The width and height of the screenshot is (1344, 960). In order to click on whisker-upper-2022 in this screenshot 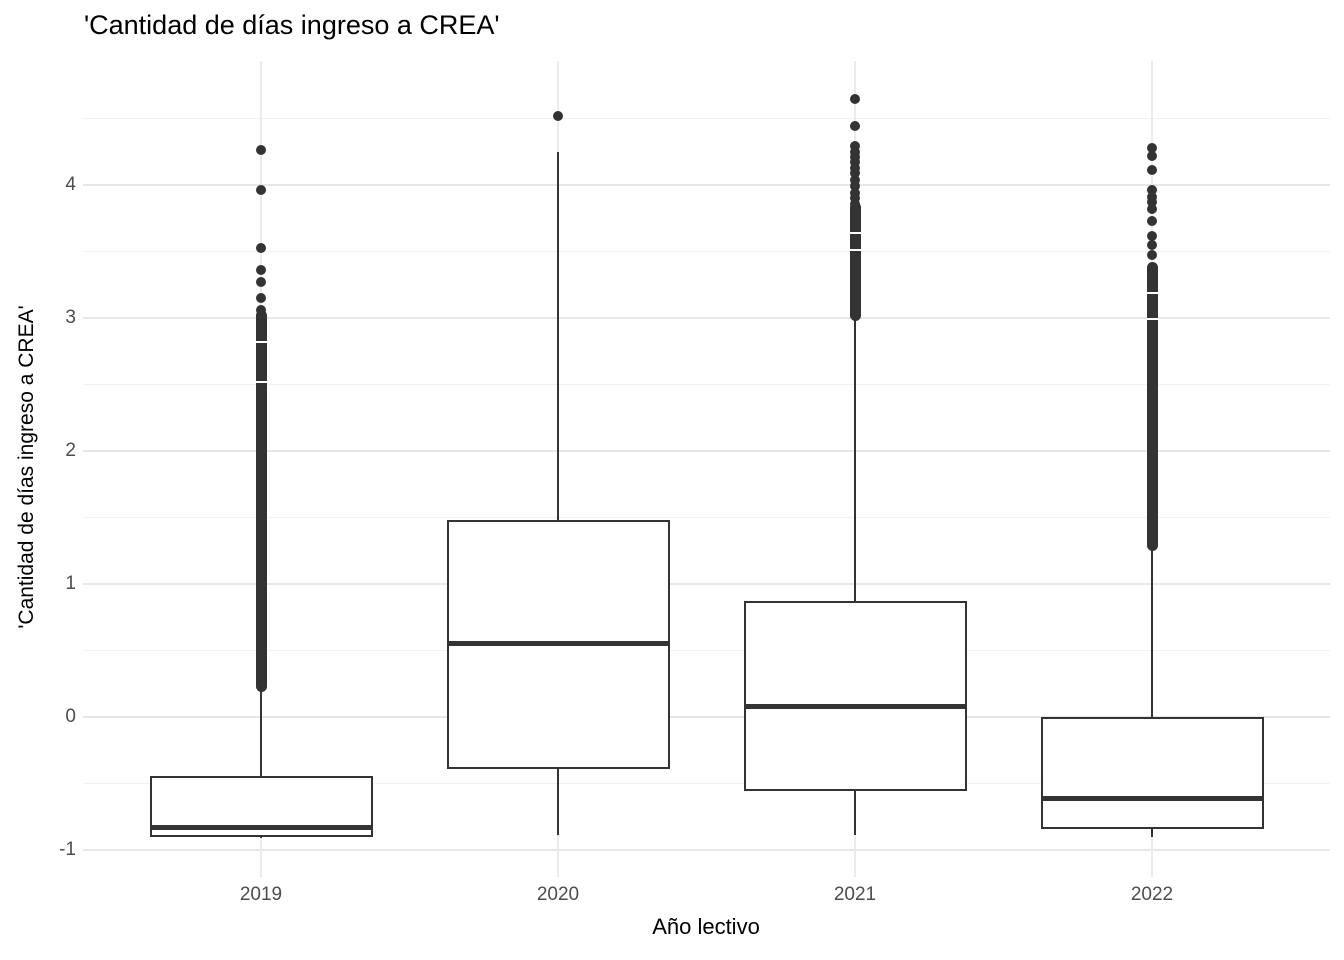, I will do `click(1152, 632)`.